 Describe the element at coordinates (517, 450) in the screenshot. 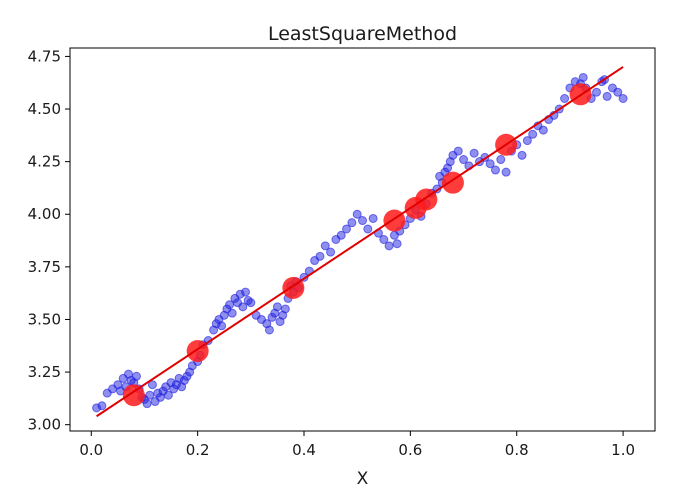

I see `x-tick-label: 0.8` at that location.